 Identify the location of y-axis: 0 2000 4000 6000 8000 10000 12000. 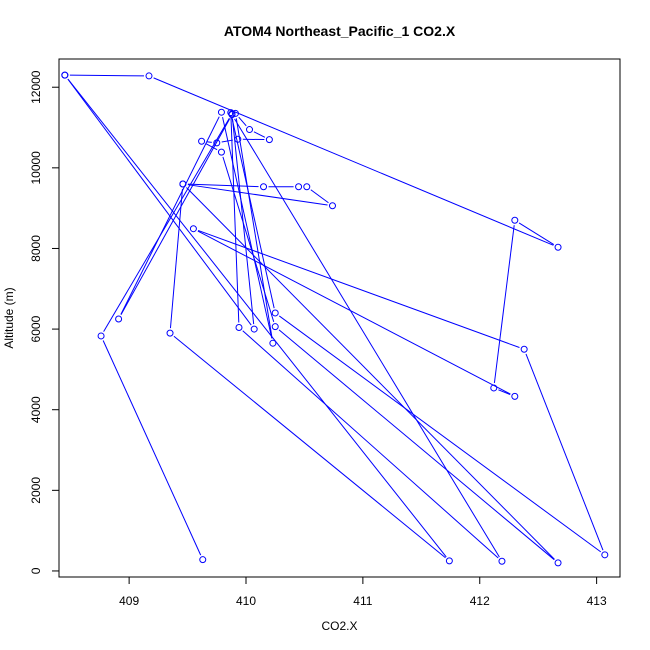
(44, 322).